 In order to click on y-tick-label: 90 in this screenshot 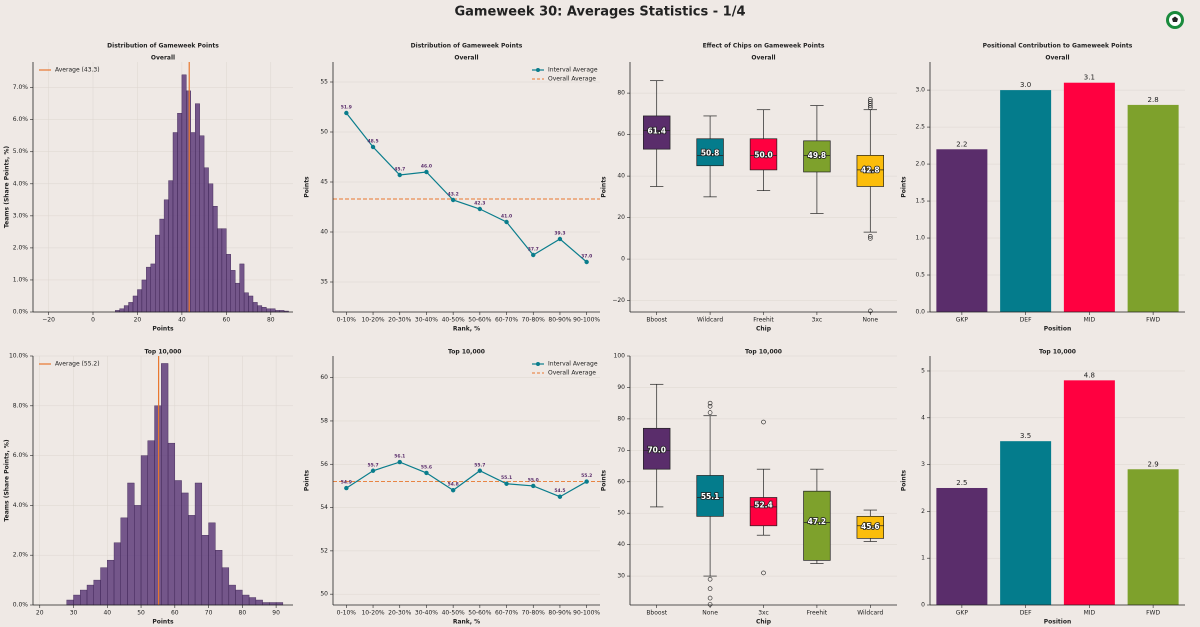, I will do `click(621, 387)`.